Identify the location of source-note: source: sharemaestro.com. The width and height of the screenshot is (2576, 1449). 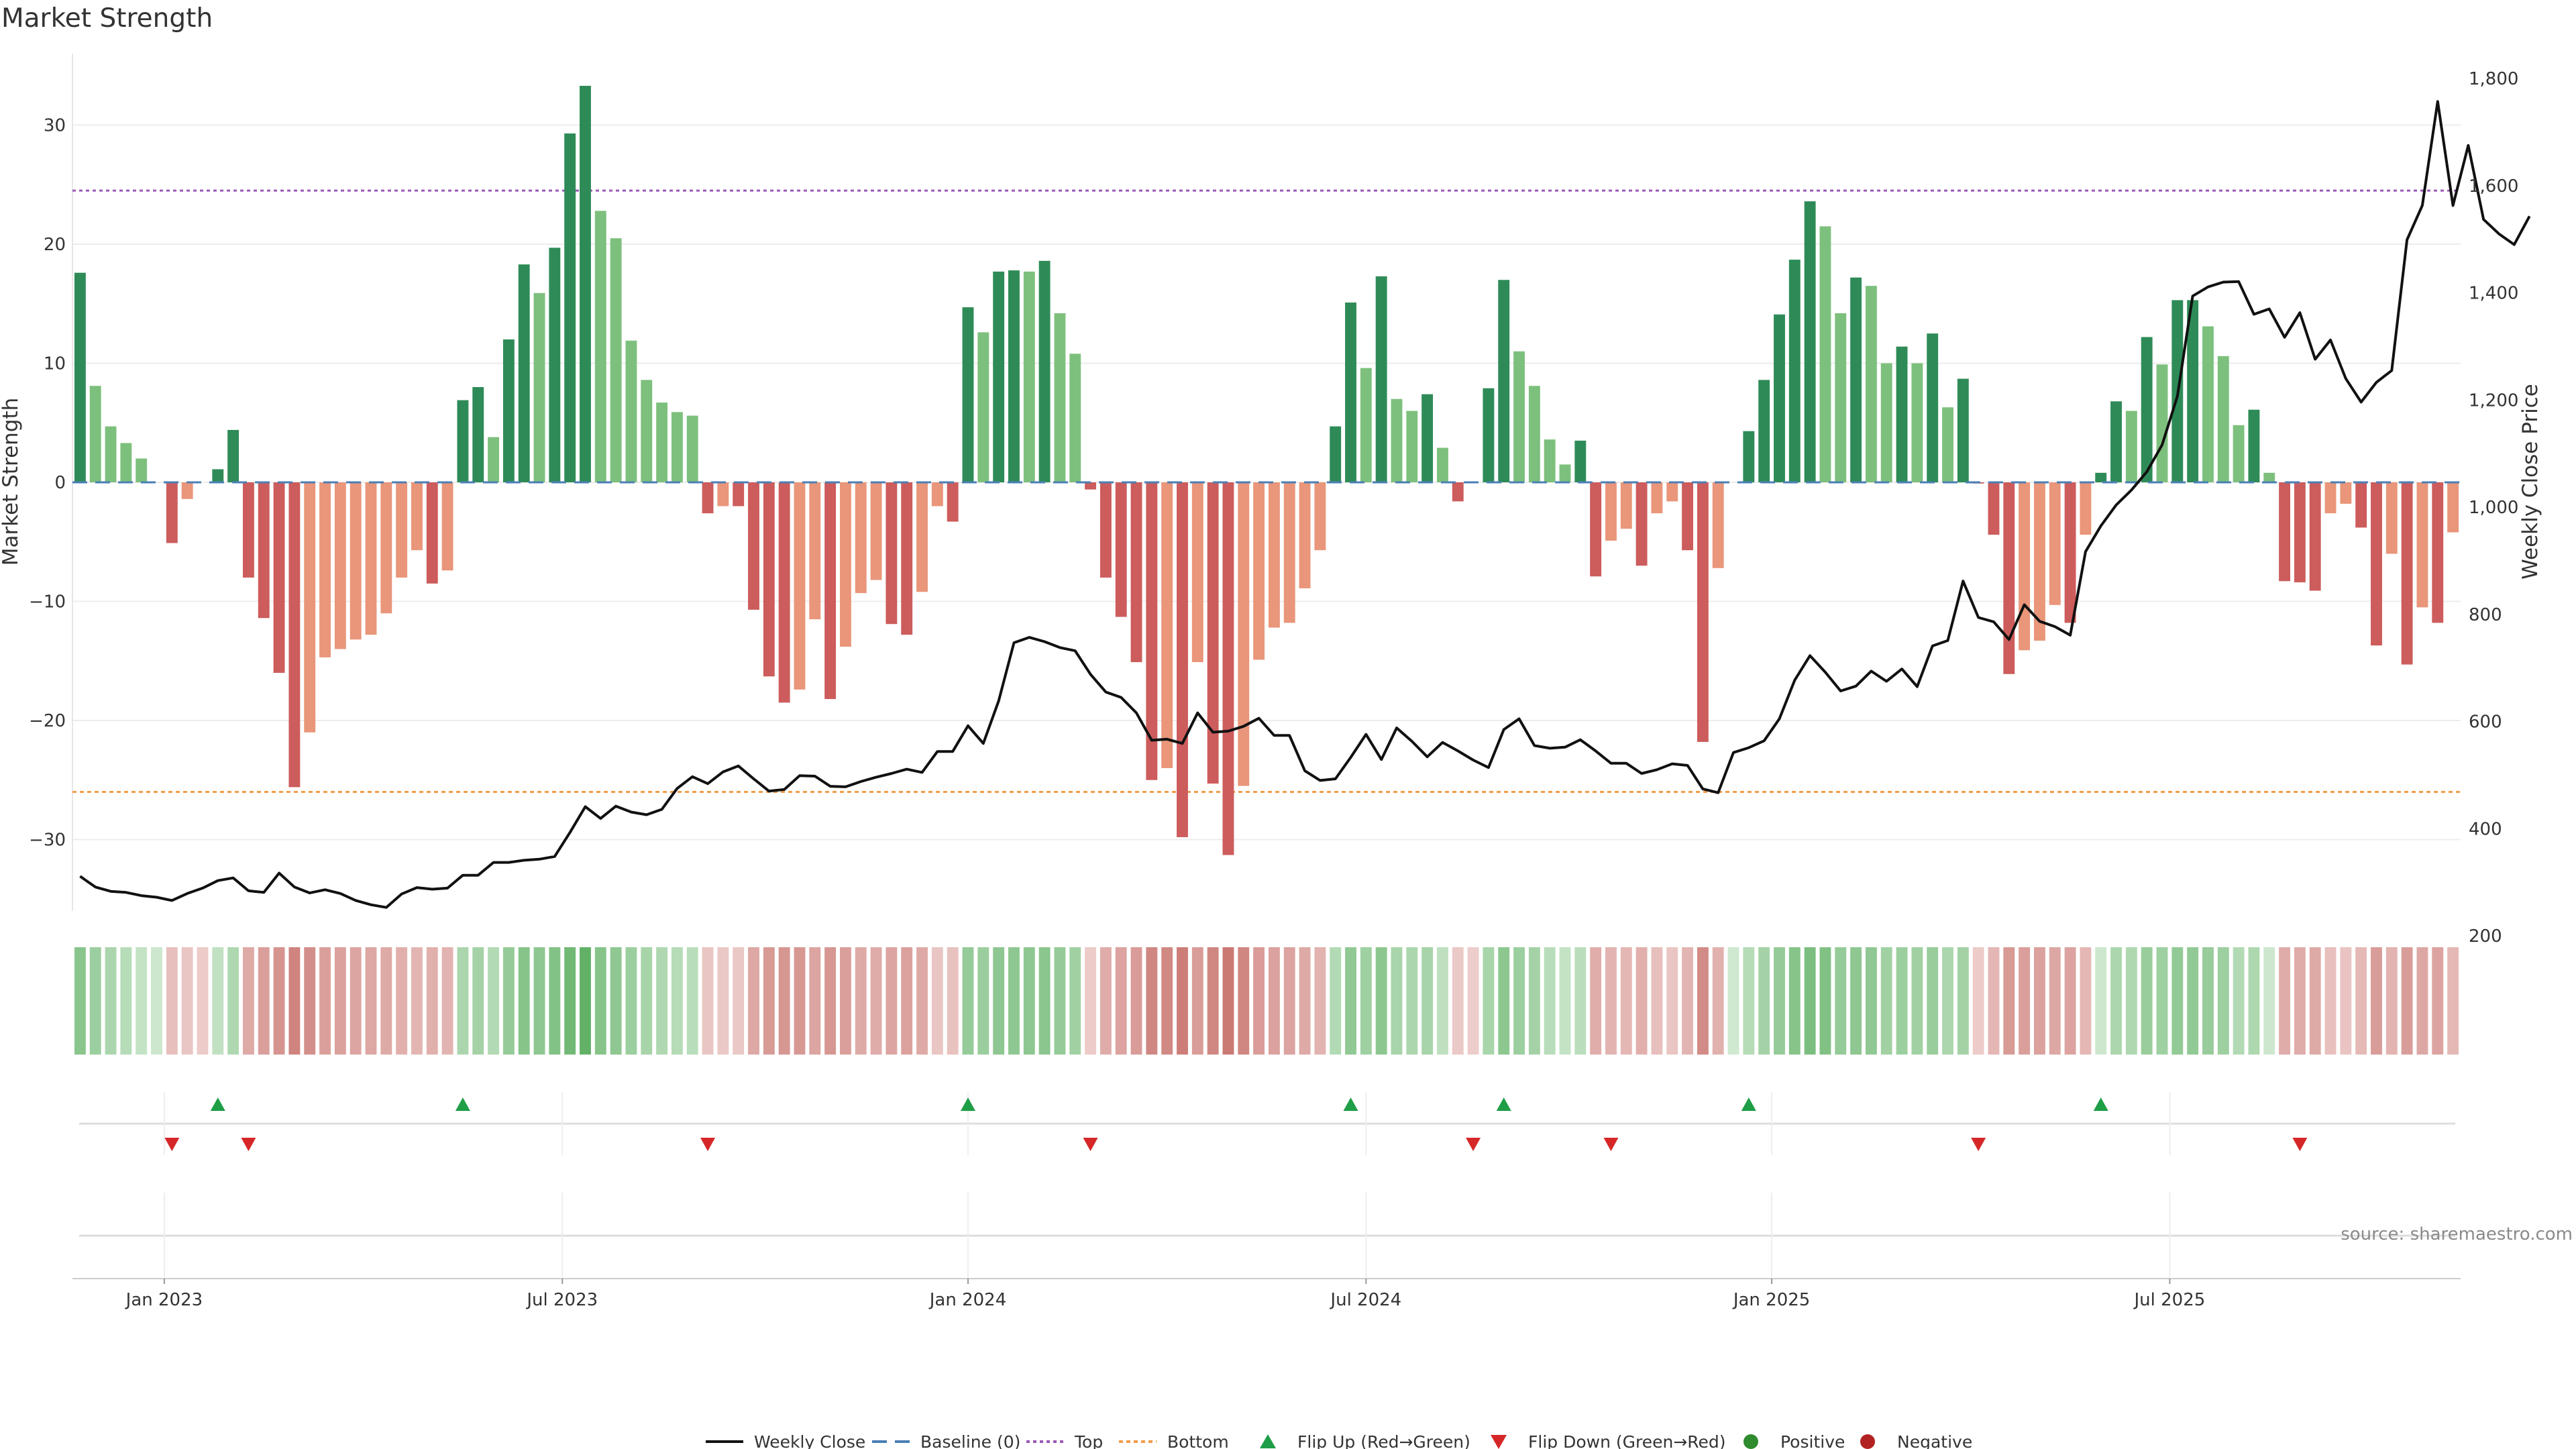
(2457, 1234).